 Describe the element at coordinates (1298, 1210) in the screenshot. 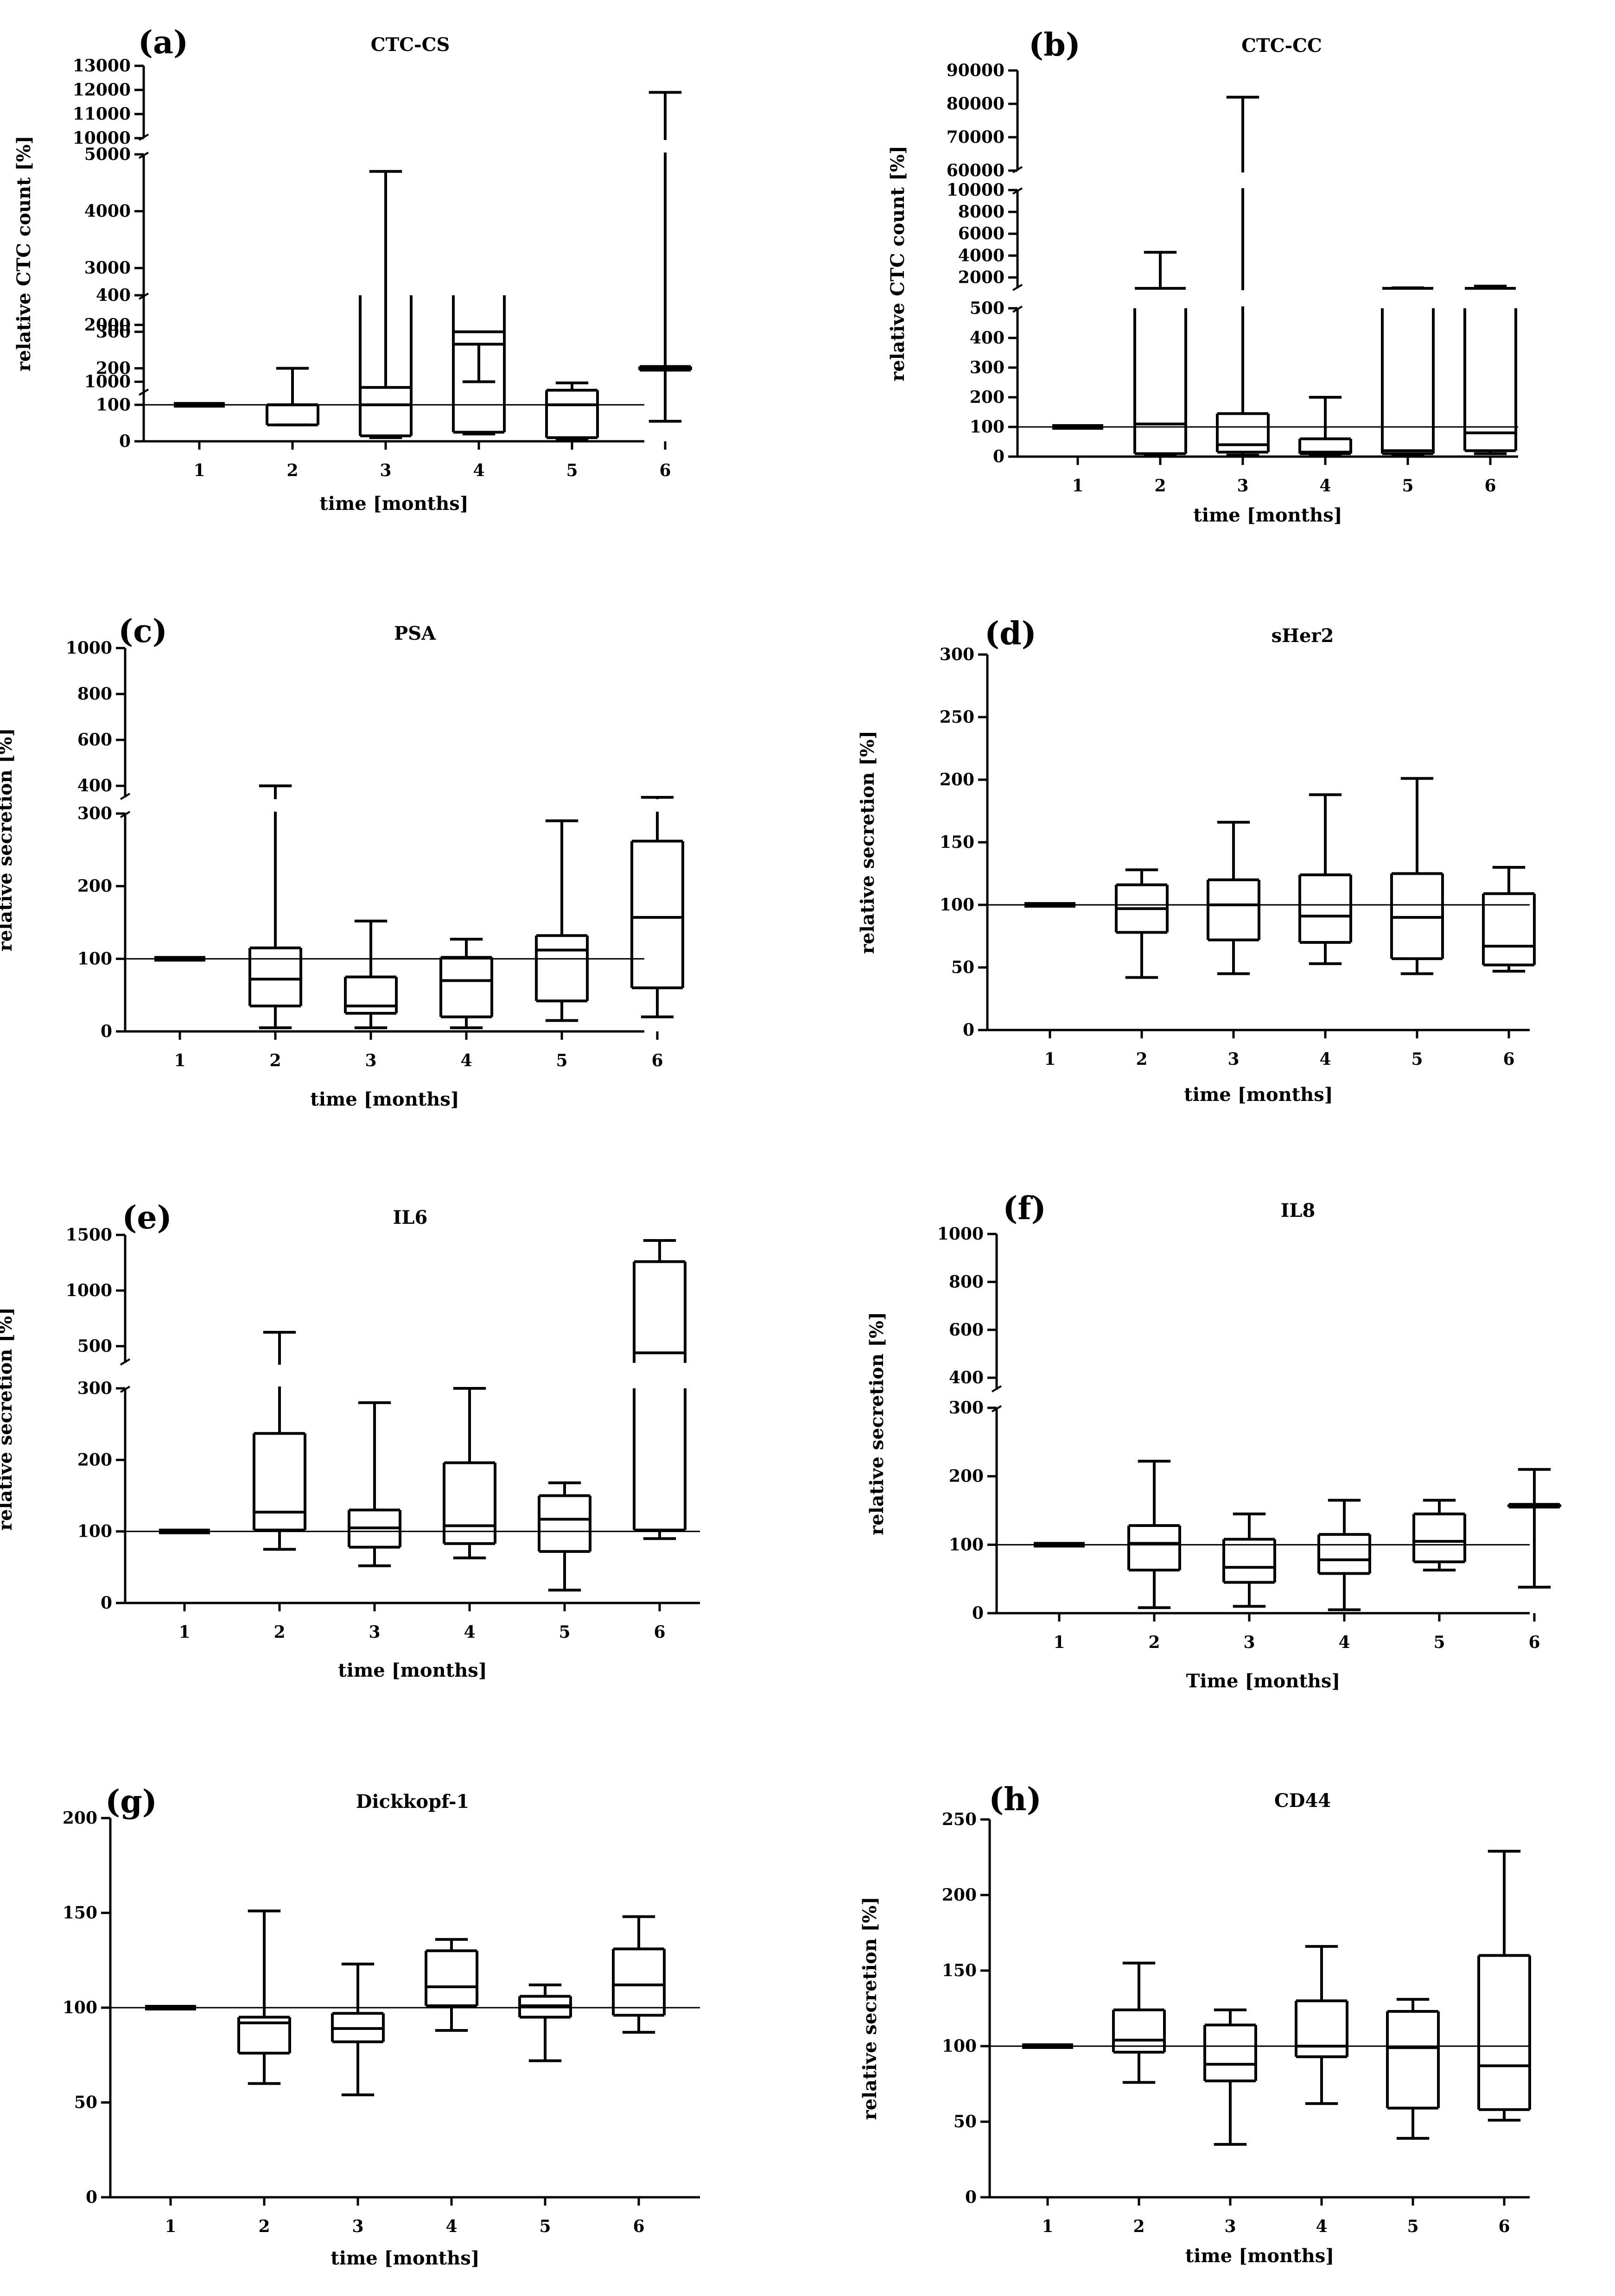

I see `chart-title: IL8` at that location.